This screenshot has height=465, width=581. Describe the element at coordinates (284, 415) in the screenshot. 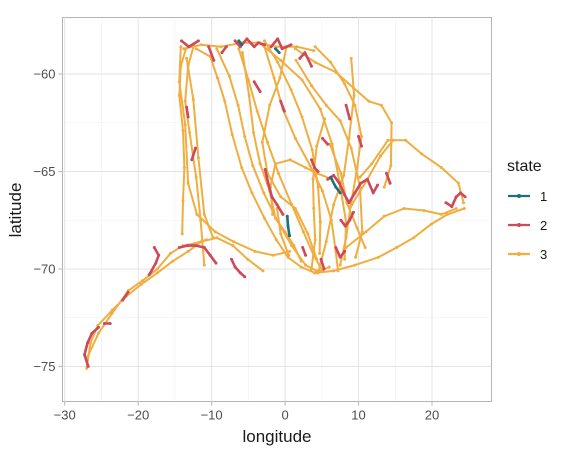

I see `x-tick-label: 0` at that location.